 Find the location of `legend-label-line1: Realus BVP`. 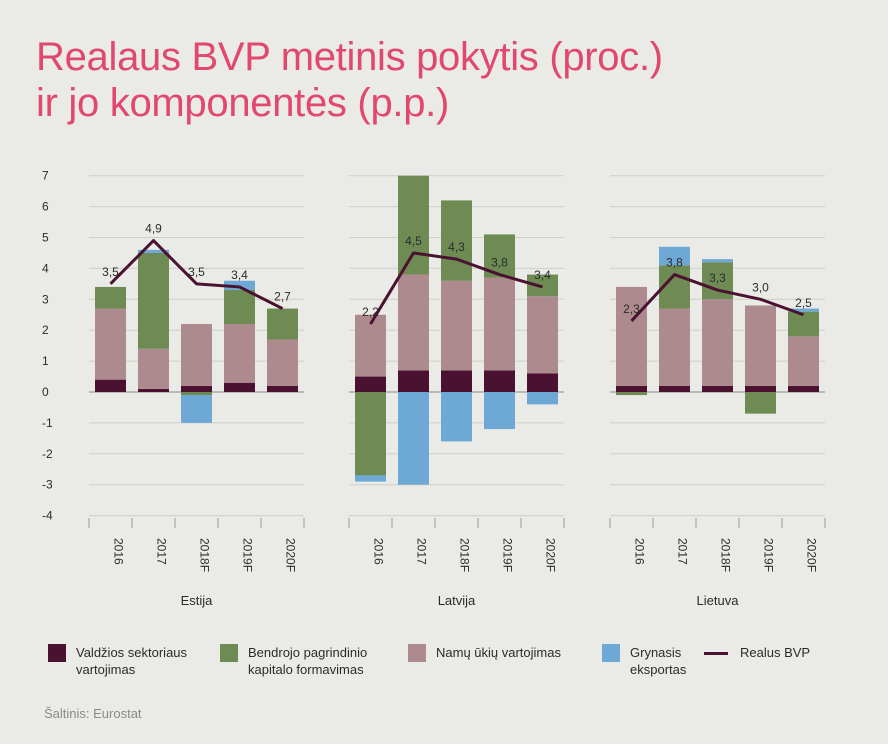

legend-label-line1: Realus BVP is located at coordinates (775, 652).